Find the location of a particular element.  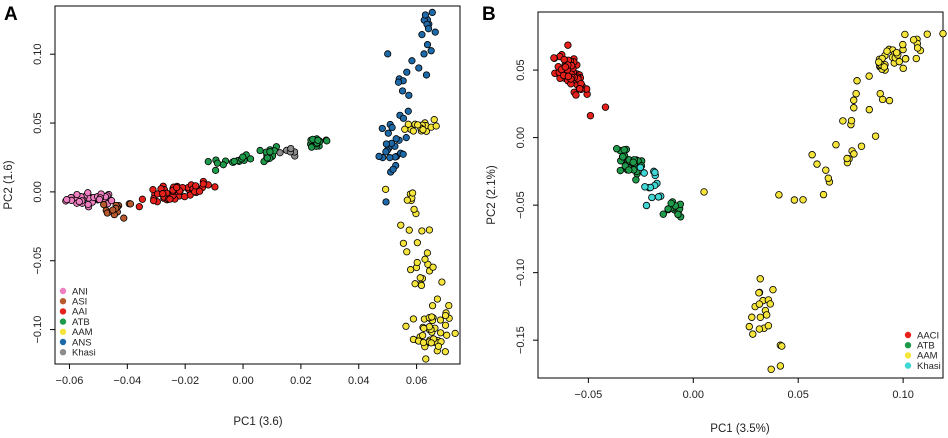

legend-swatch-aaci is located at coordinates (908, 335).